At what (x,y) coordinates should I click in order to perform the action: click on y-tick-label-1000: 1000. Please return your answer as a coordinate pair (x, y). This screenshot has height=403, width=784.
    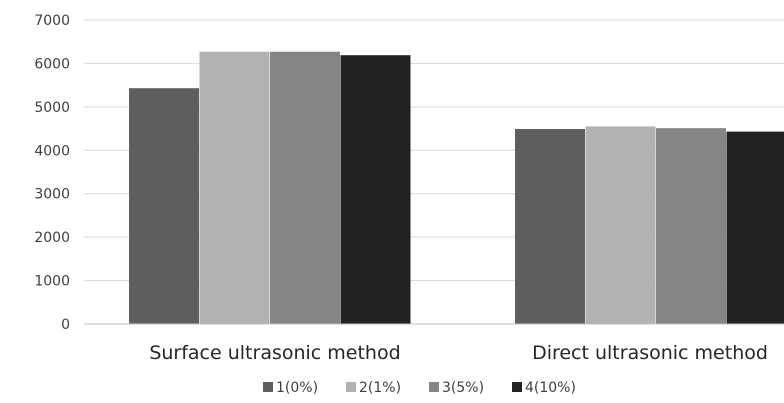
    Looking at the image, I should click on (52, 282).